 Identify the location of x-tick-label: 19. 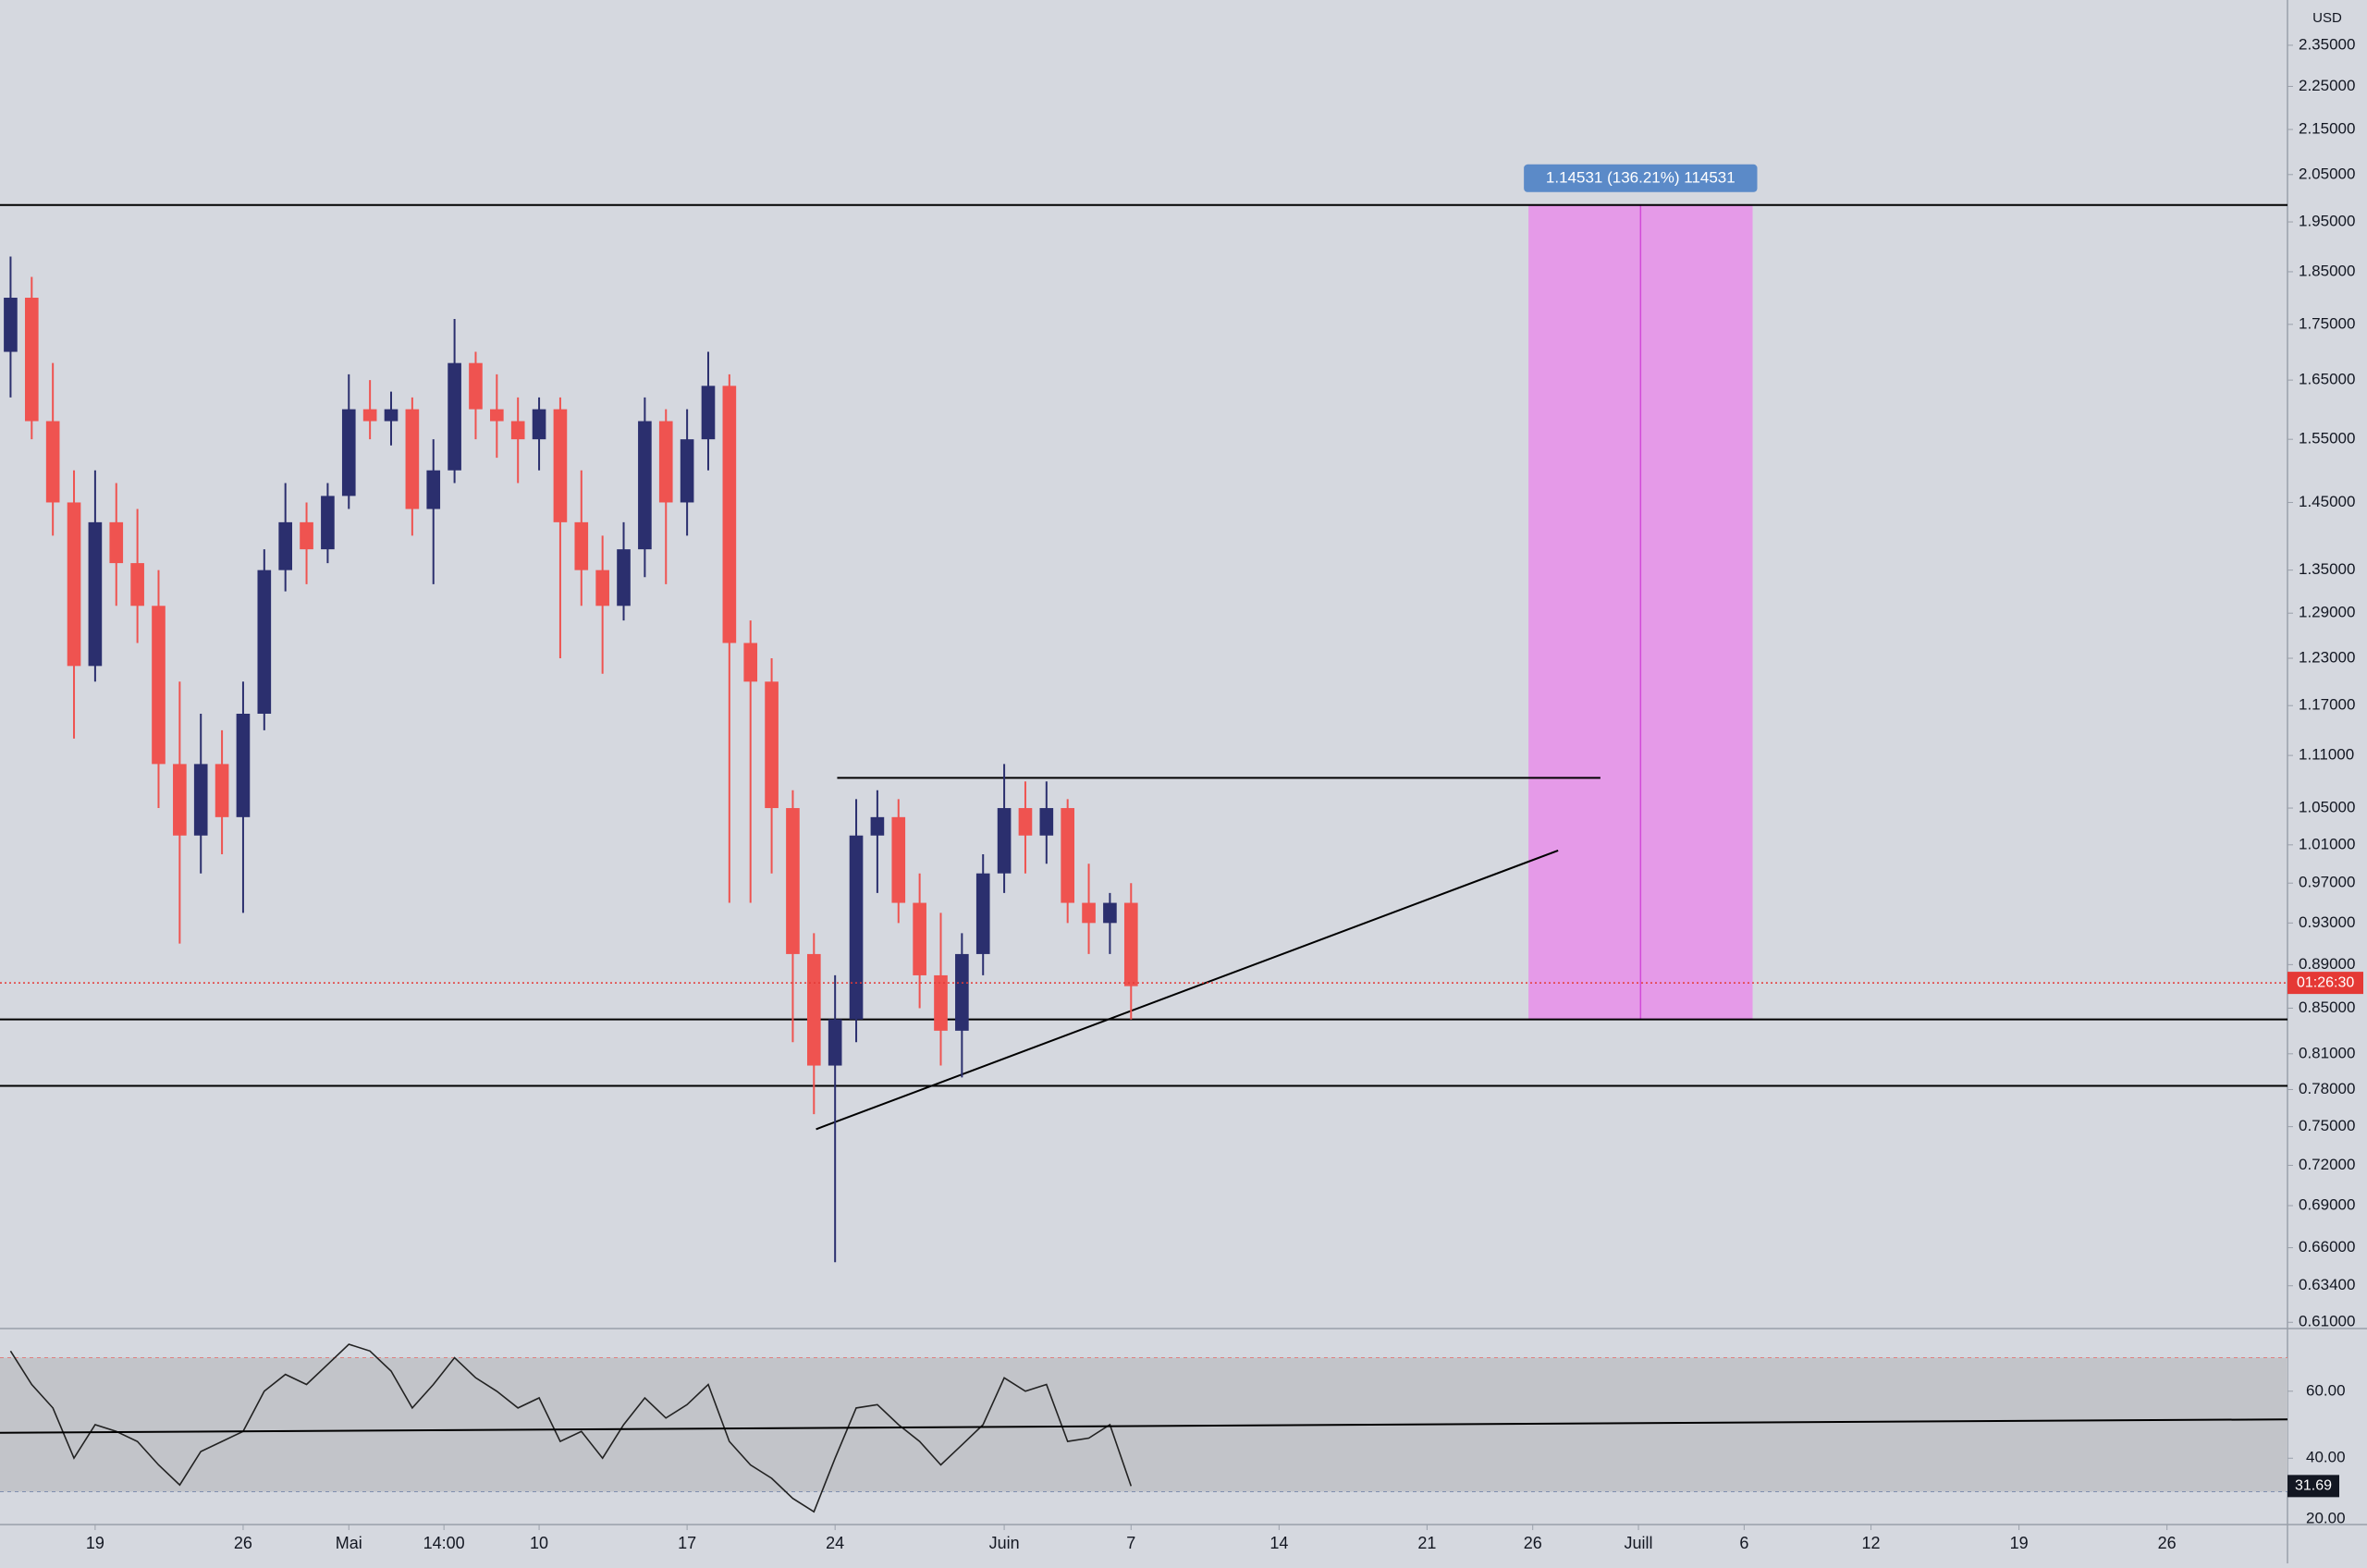
(95, 1543).